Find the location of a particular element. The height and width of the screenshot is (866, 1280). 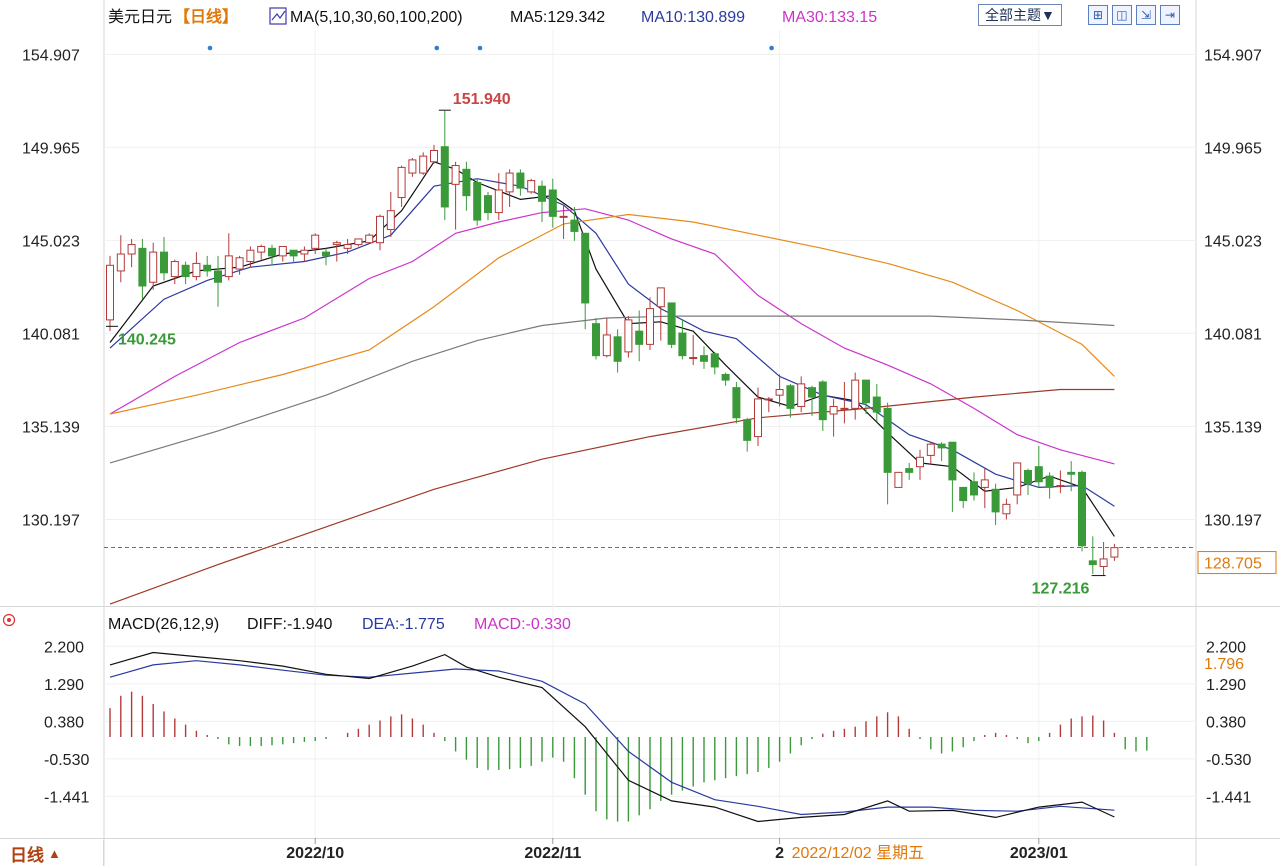

macd-settings-icon is located at coordinates (9, 620).